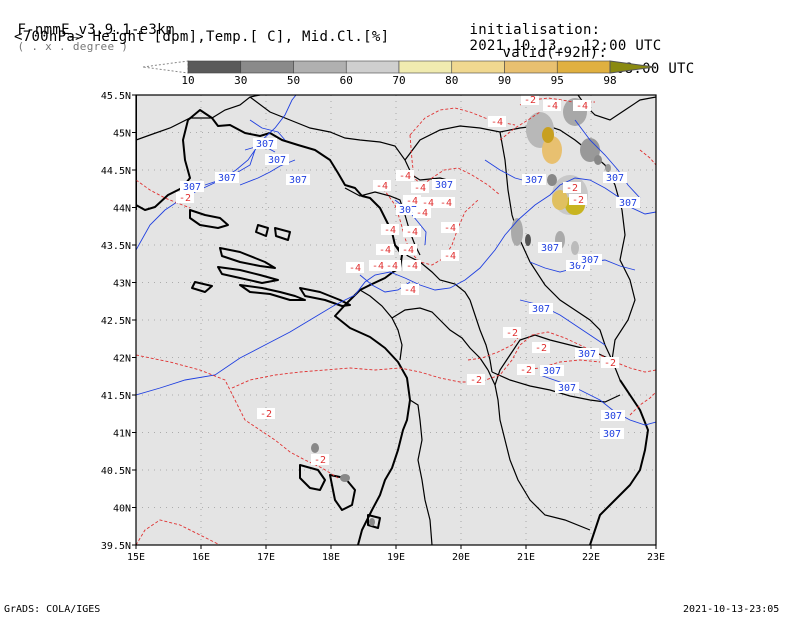 This screenshot has height=618, width=800. I want to click on init-value: 2021.10.13. 12:00 UTC, so click(565, 46).